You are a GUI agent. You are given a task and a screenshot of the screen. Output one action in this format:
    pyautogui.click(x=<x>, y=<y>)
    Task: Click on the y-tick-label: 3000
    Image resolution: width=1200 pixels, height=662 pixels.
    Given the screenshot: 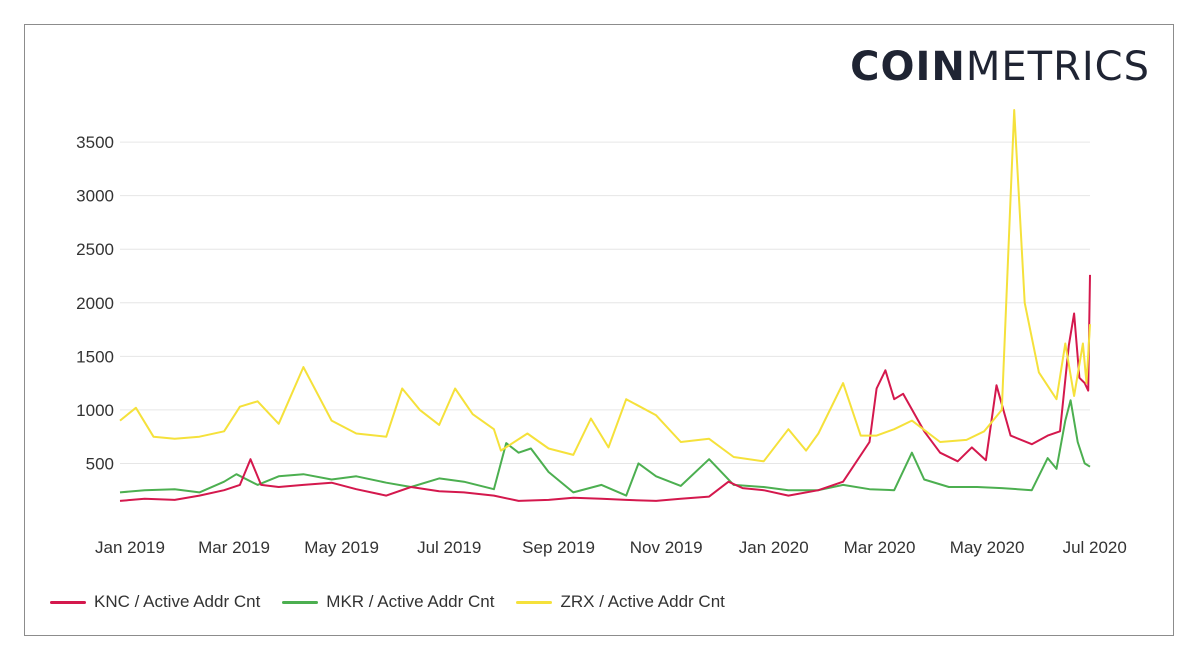 What is the action you would take?
    pyautogui.click(x=95, y=196)
    